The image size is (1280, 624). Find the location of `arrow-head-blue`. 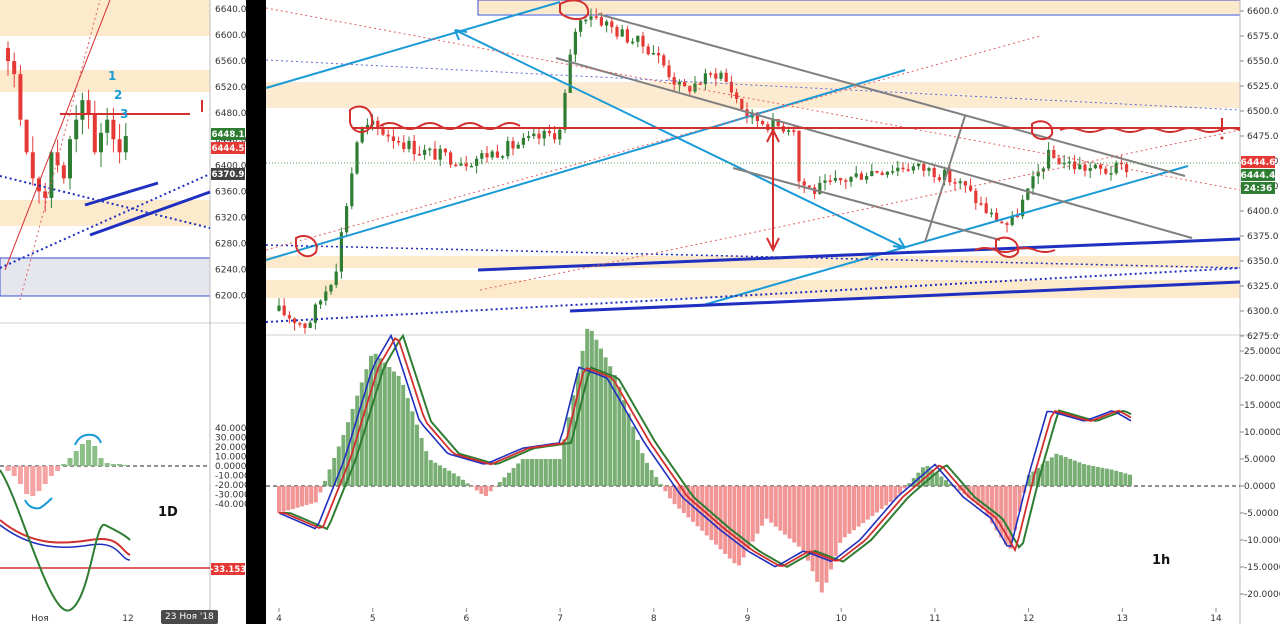

arrow-head-blue is located at coordinates (461, 35).